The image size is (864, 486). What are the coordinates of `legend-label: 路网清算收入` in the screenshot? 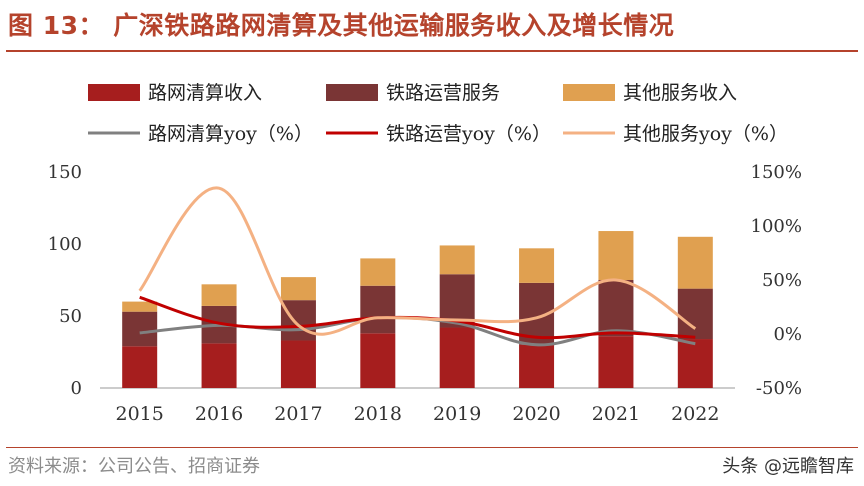 It's located at (205, 93).